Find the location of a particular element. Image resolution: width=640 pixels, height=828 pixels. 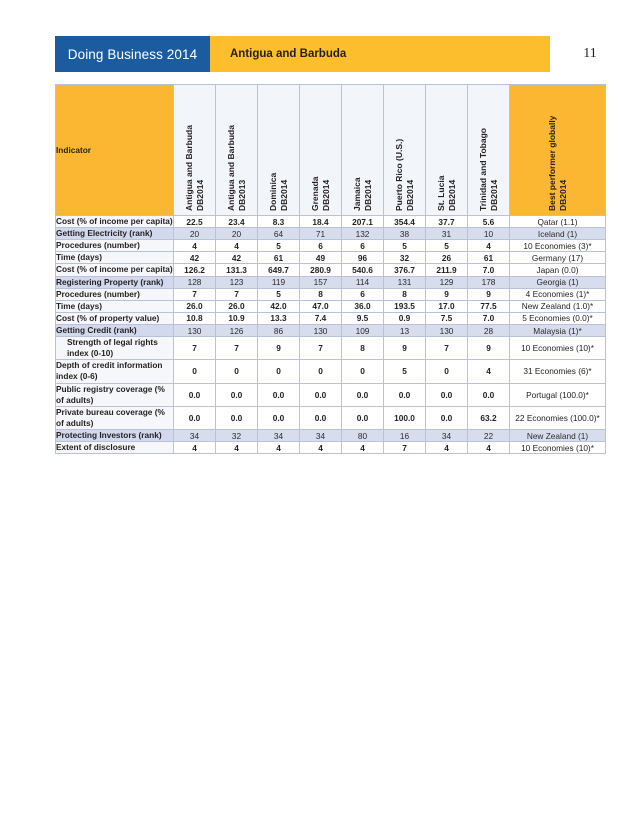

table-row: Time (days) 42 42 61 49 96 32 26 61 Germany (17) is located at coordinates (330, 258).